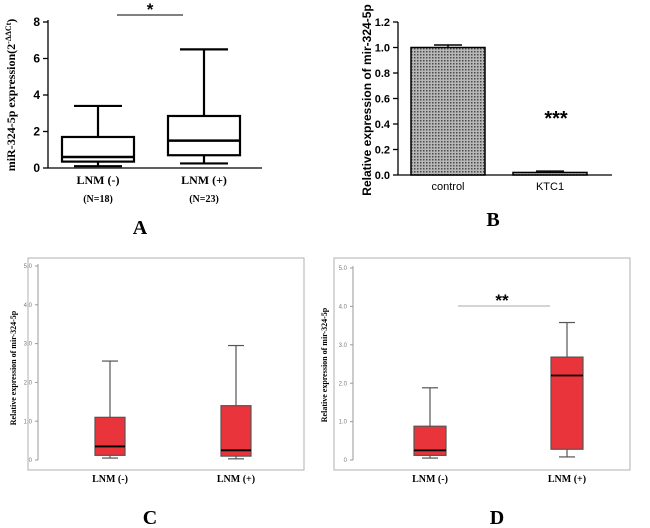  What do you see at coordinates (492, 220) in the screenshot?
I see `panel-b-label: B` at bounding box center [492, 220].